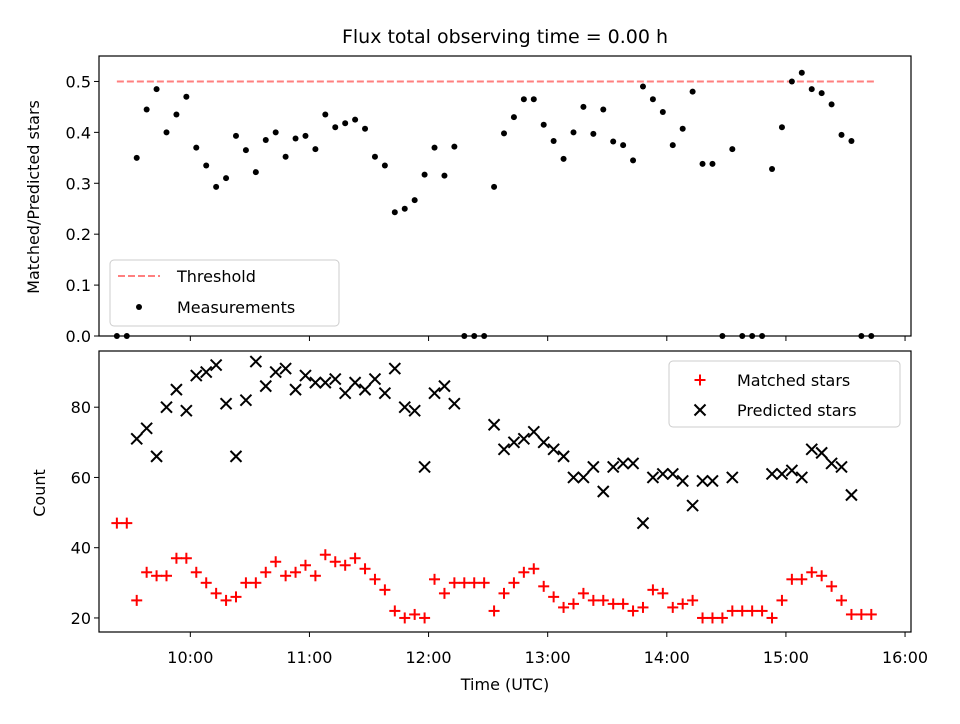  What do you see at coordinates (429, 657) in the screenshot?
I see `bottom-x-tick-label: 12:00` at bounding box center [429, 657].